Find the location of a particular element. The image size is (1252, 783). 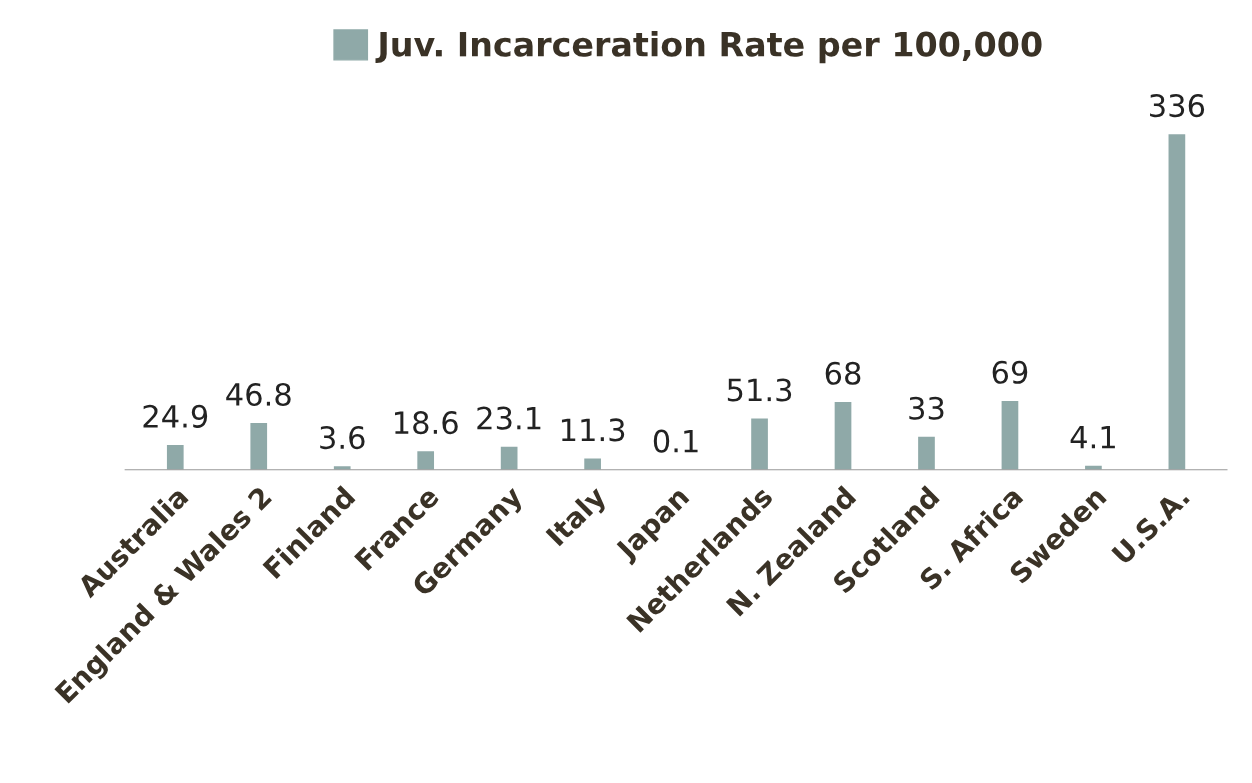

data-label: 0.1 is located at coordinates (675, 441).